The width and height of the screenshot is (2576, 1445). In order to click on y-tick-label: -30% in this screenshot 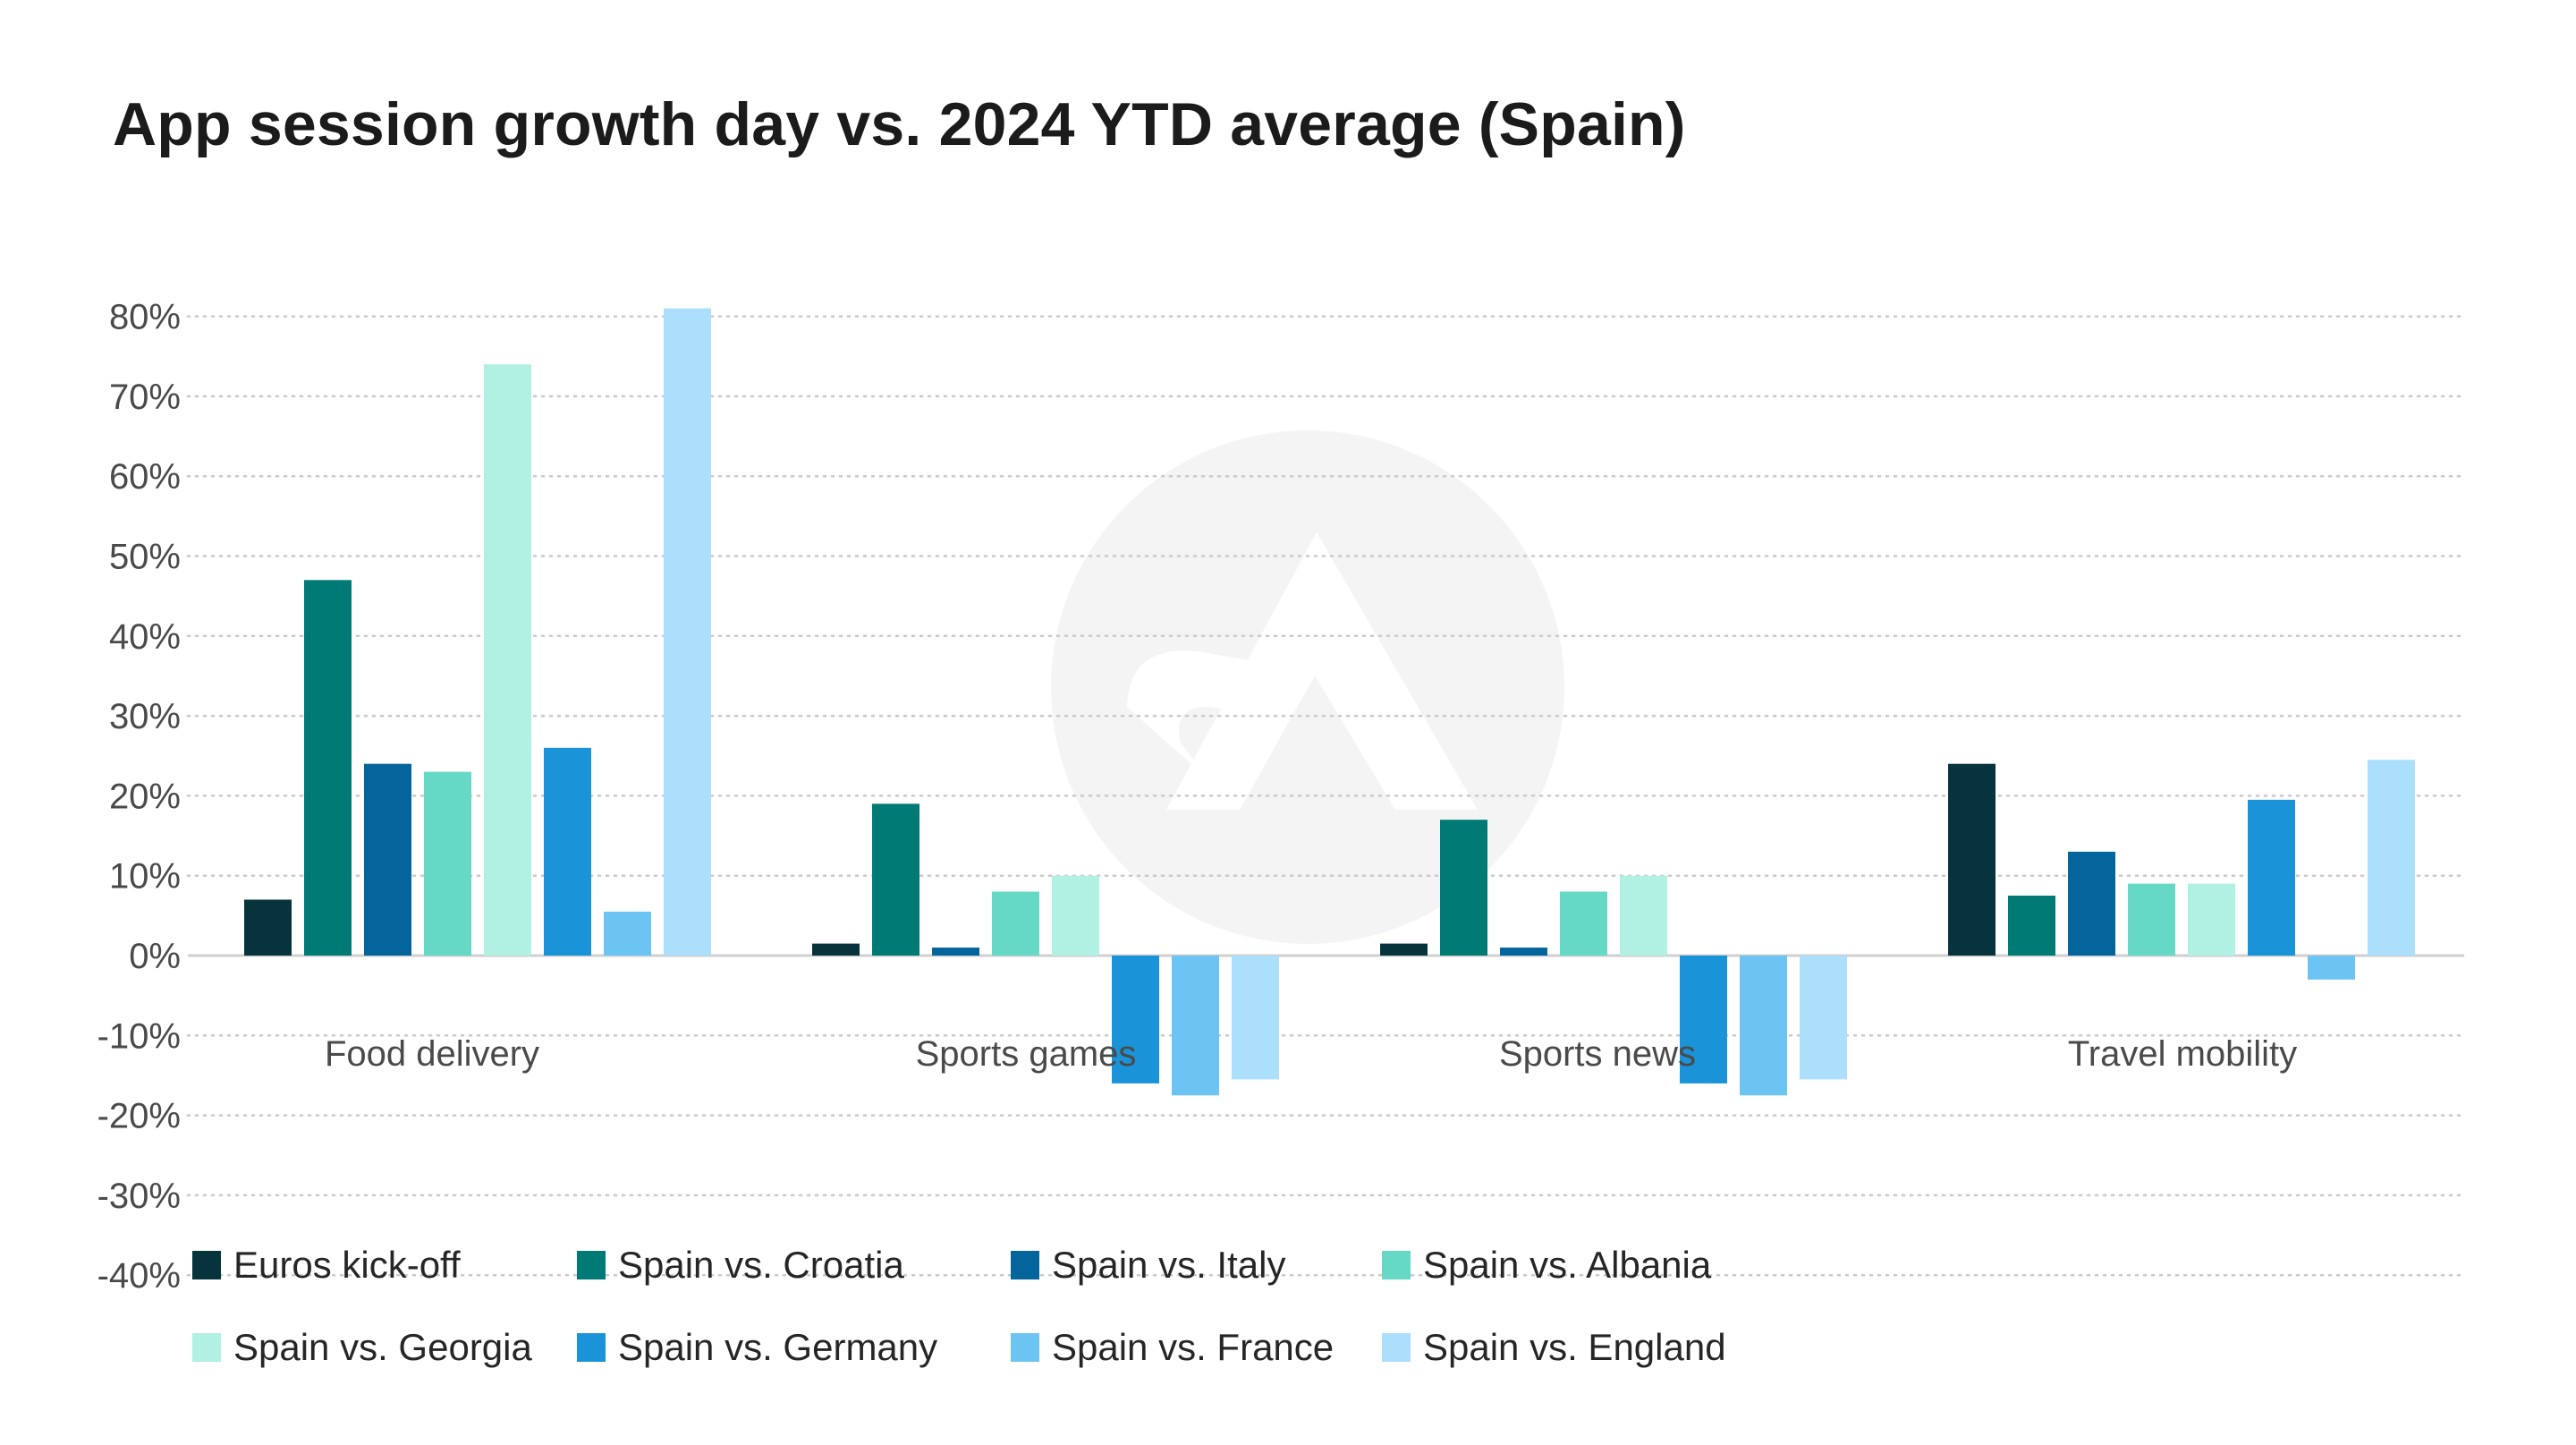, I will do `click(139, 1196)`.